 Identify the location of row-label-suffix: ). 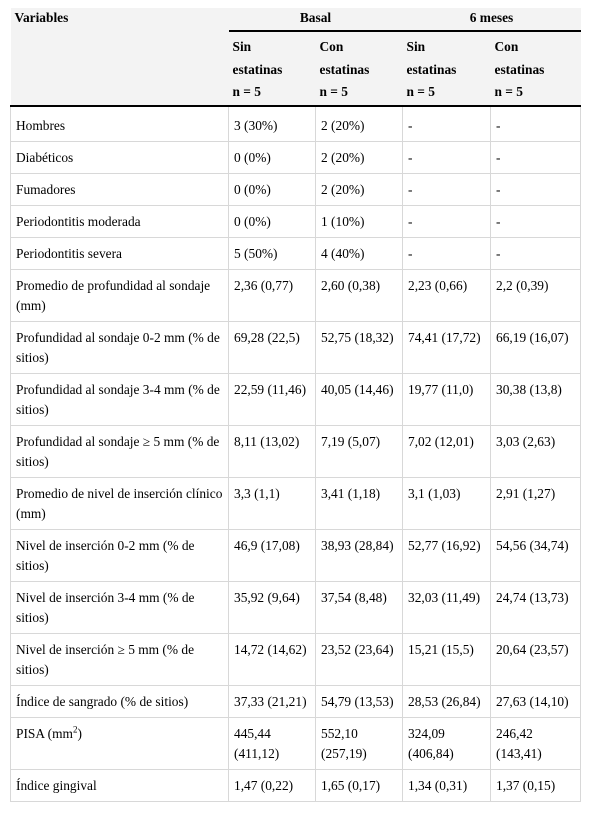
(79, 733).